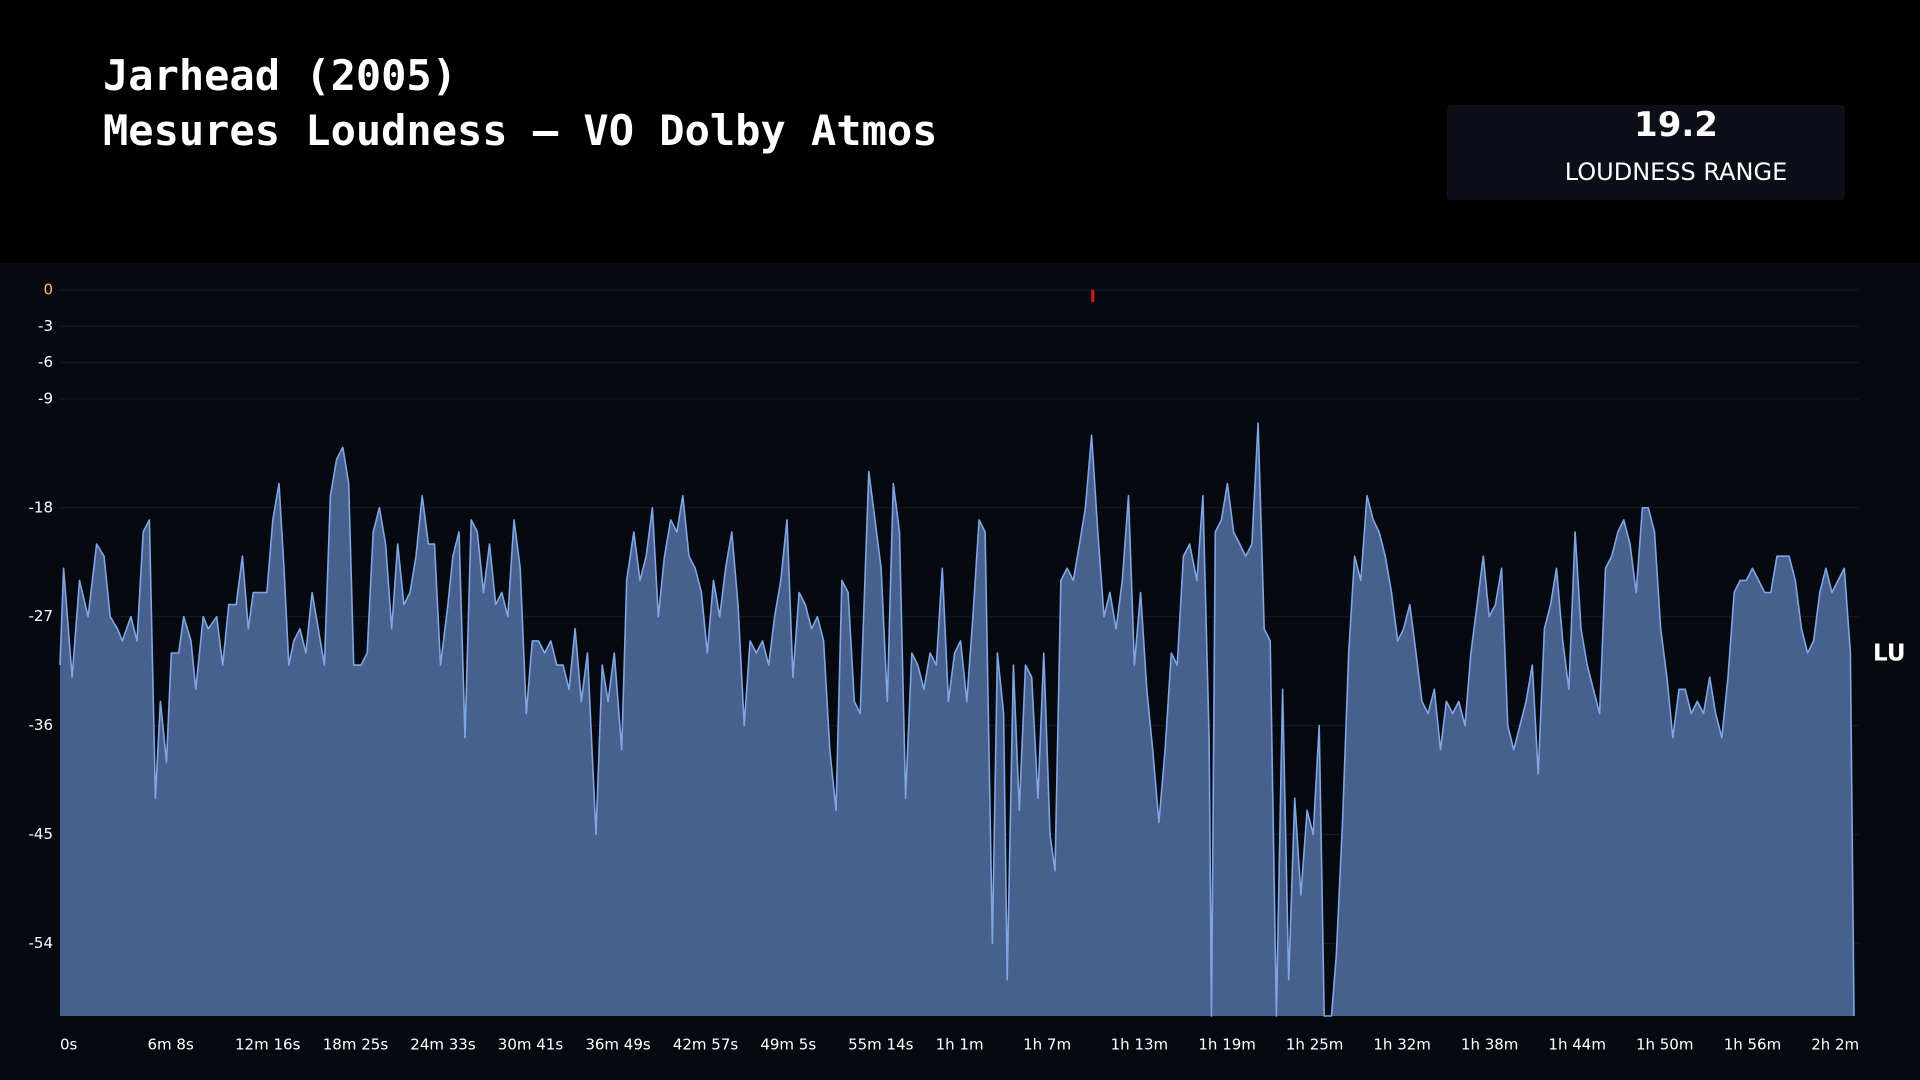 This screenshot has width=1920, height=1080. What do you see at coordinates (1402, 1045) in the screenshot?
I see `x-tick-label: 1h 32m` at bounding box center [1402, 1045].